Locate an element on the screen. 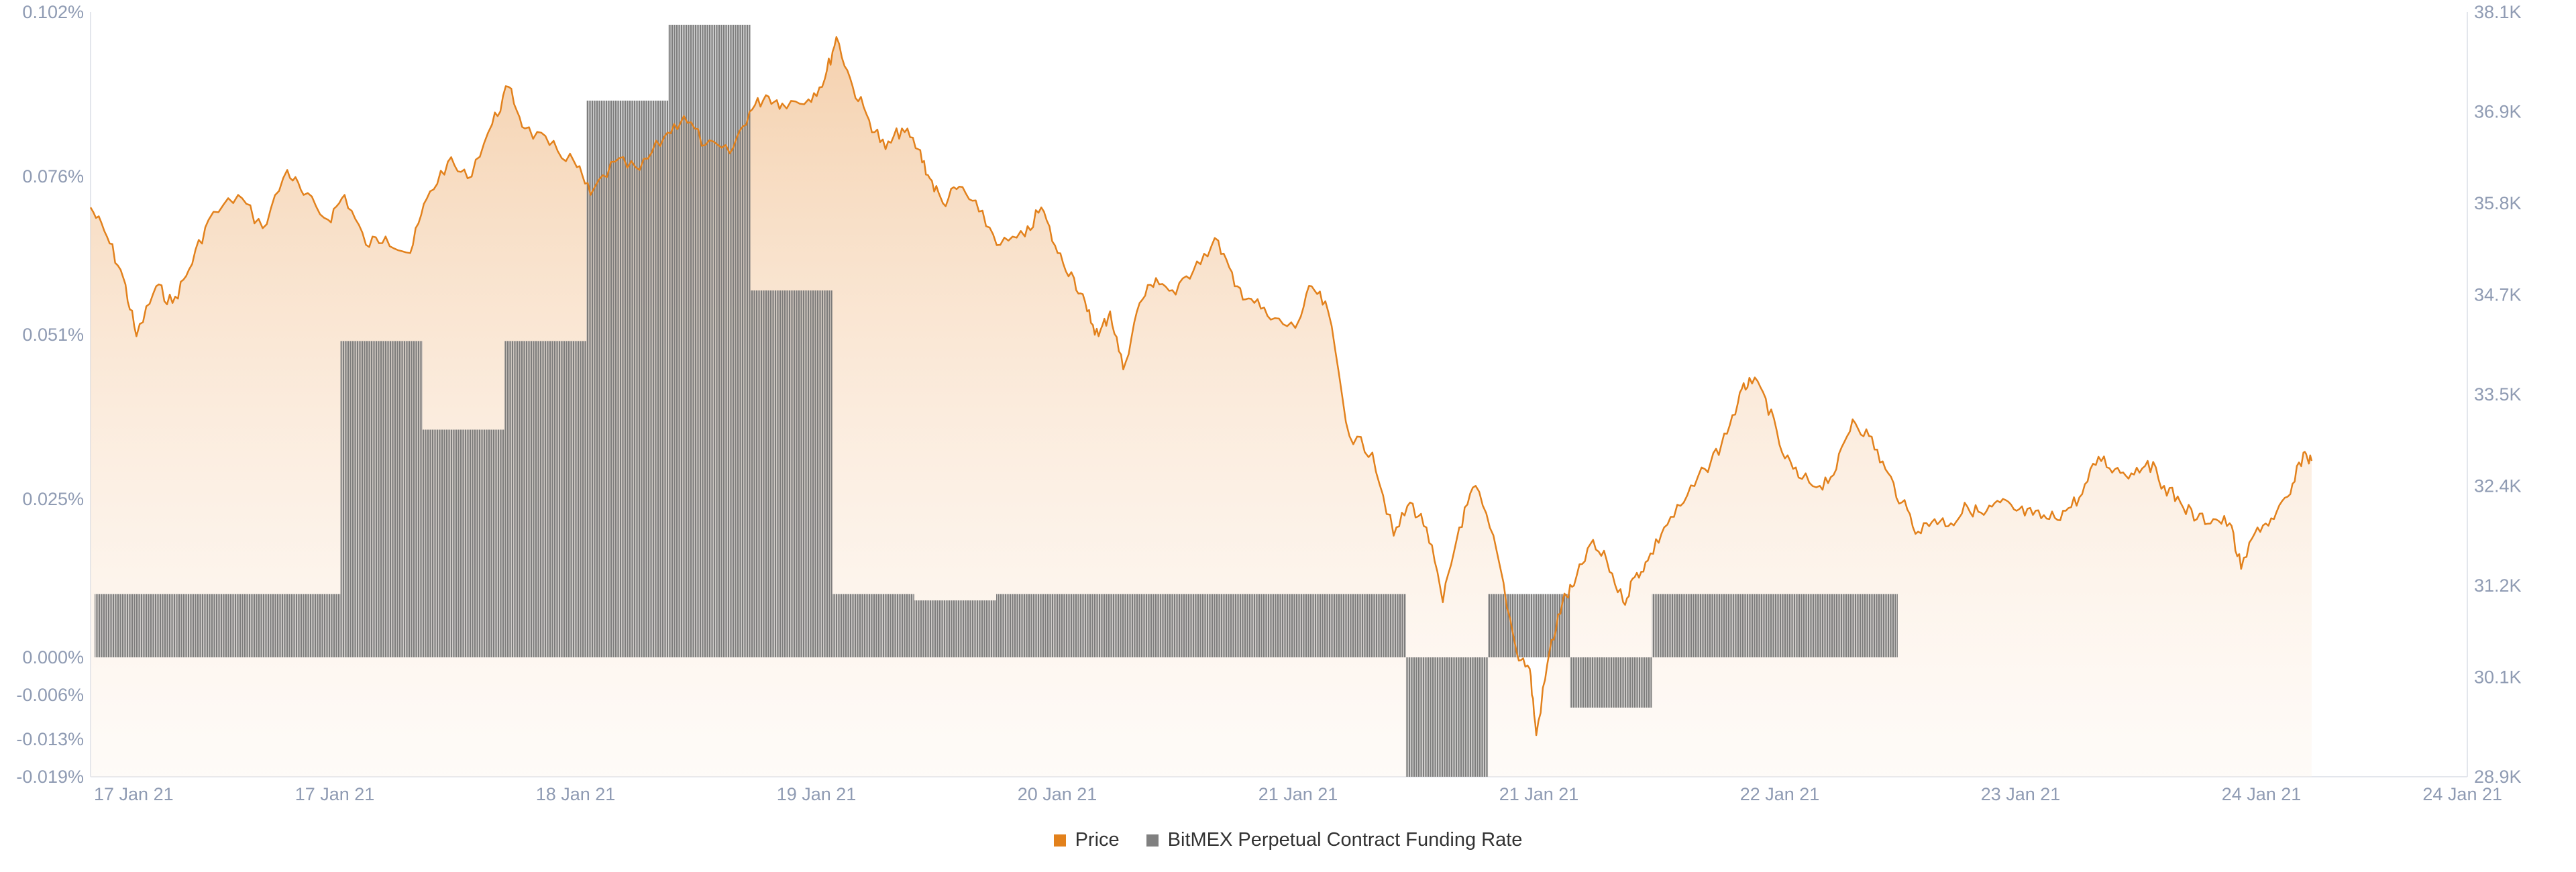 The height and width of the screenshot is (872, 2576). right-axis-tick-label: 35.8K is located at coordinates (2498, 203).